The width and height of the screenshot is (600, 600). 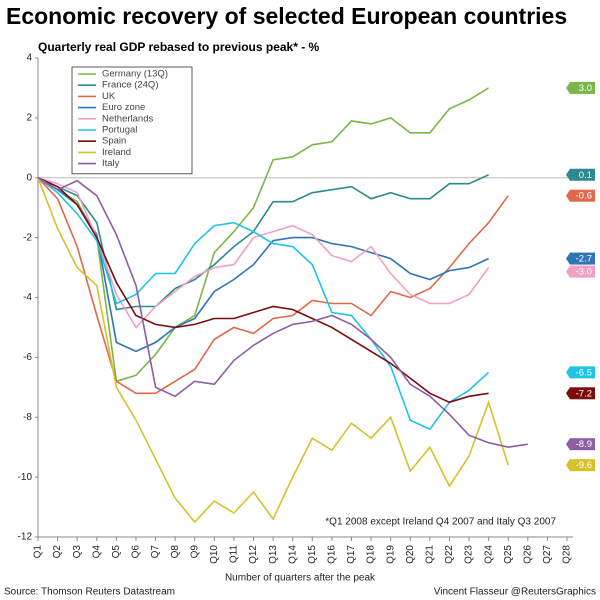 What do you see at coordinates (429, 554) in the screenshot?
I see `x-tick-label: Q21` at bounding box center [429, 554].